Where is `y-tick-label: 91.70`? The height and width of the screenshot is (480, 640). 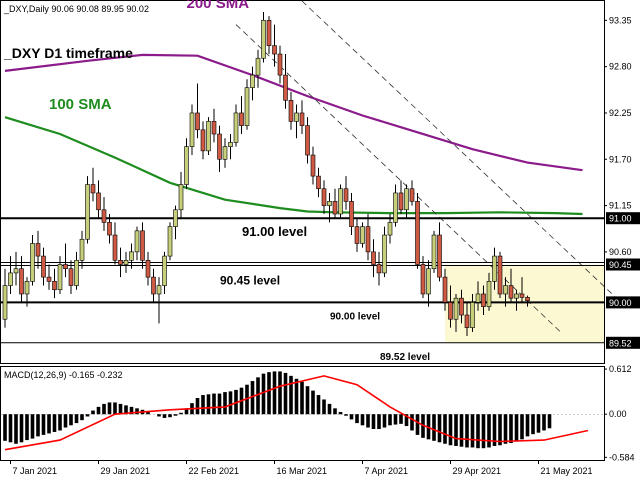 y-tick-label: 91.70 is located at coordinates (620, 159).